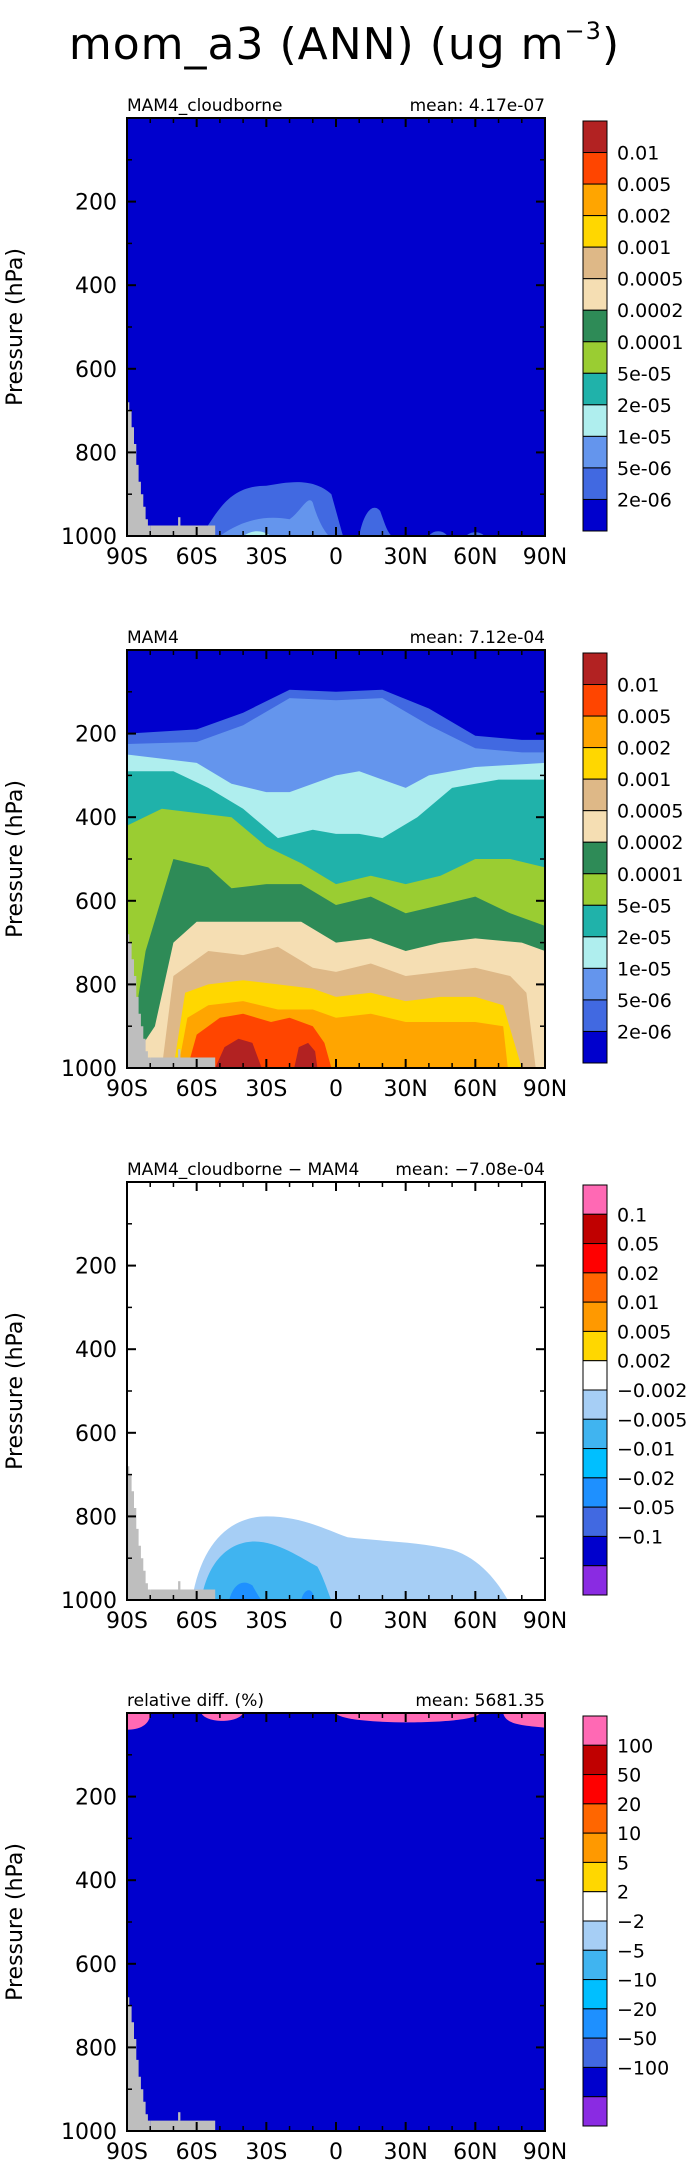 This screenshot has height=2175, width=689. Describe the element at coordinates (545, 557) in the screenshot. I see `x-tick-label: 90N` at that location.